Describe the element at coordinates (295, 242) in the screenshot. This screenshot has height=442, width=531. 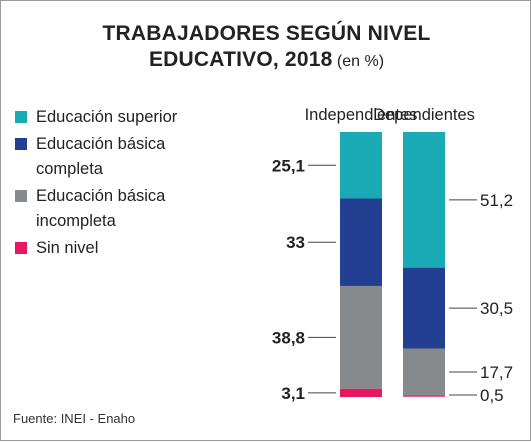
I see `data-label: 33` at that location.